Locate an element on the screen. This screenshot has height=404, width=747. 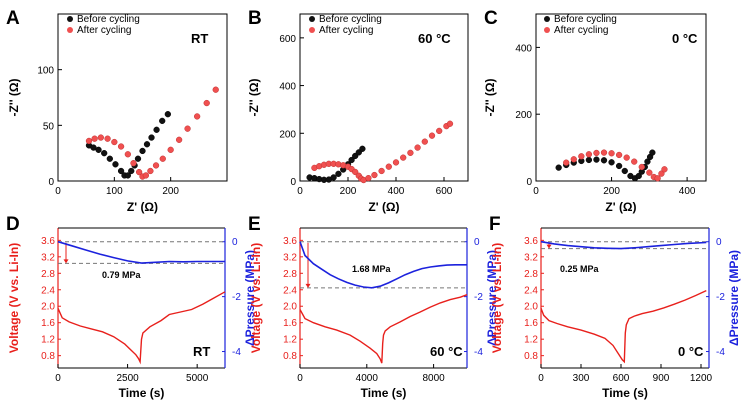
x-tick-label: 600 is located at coordinates (444, 191).